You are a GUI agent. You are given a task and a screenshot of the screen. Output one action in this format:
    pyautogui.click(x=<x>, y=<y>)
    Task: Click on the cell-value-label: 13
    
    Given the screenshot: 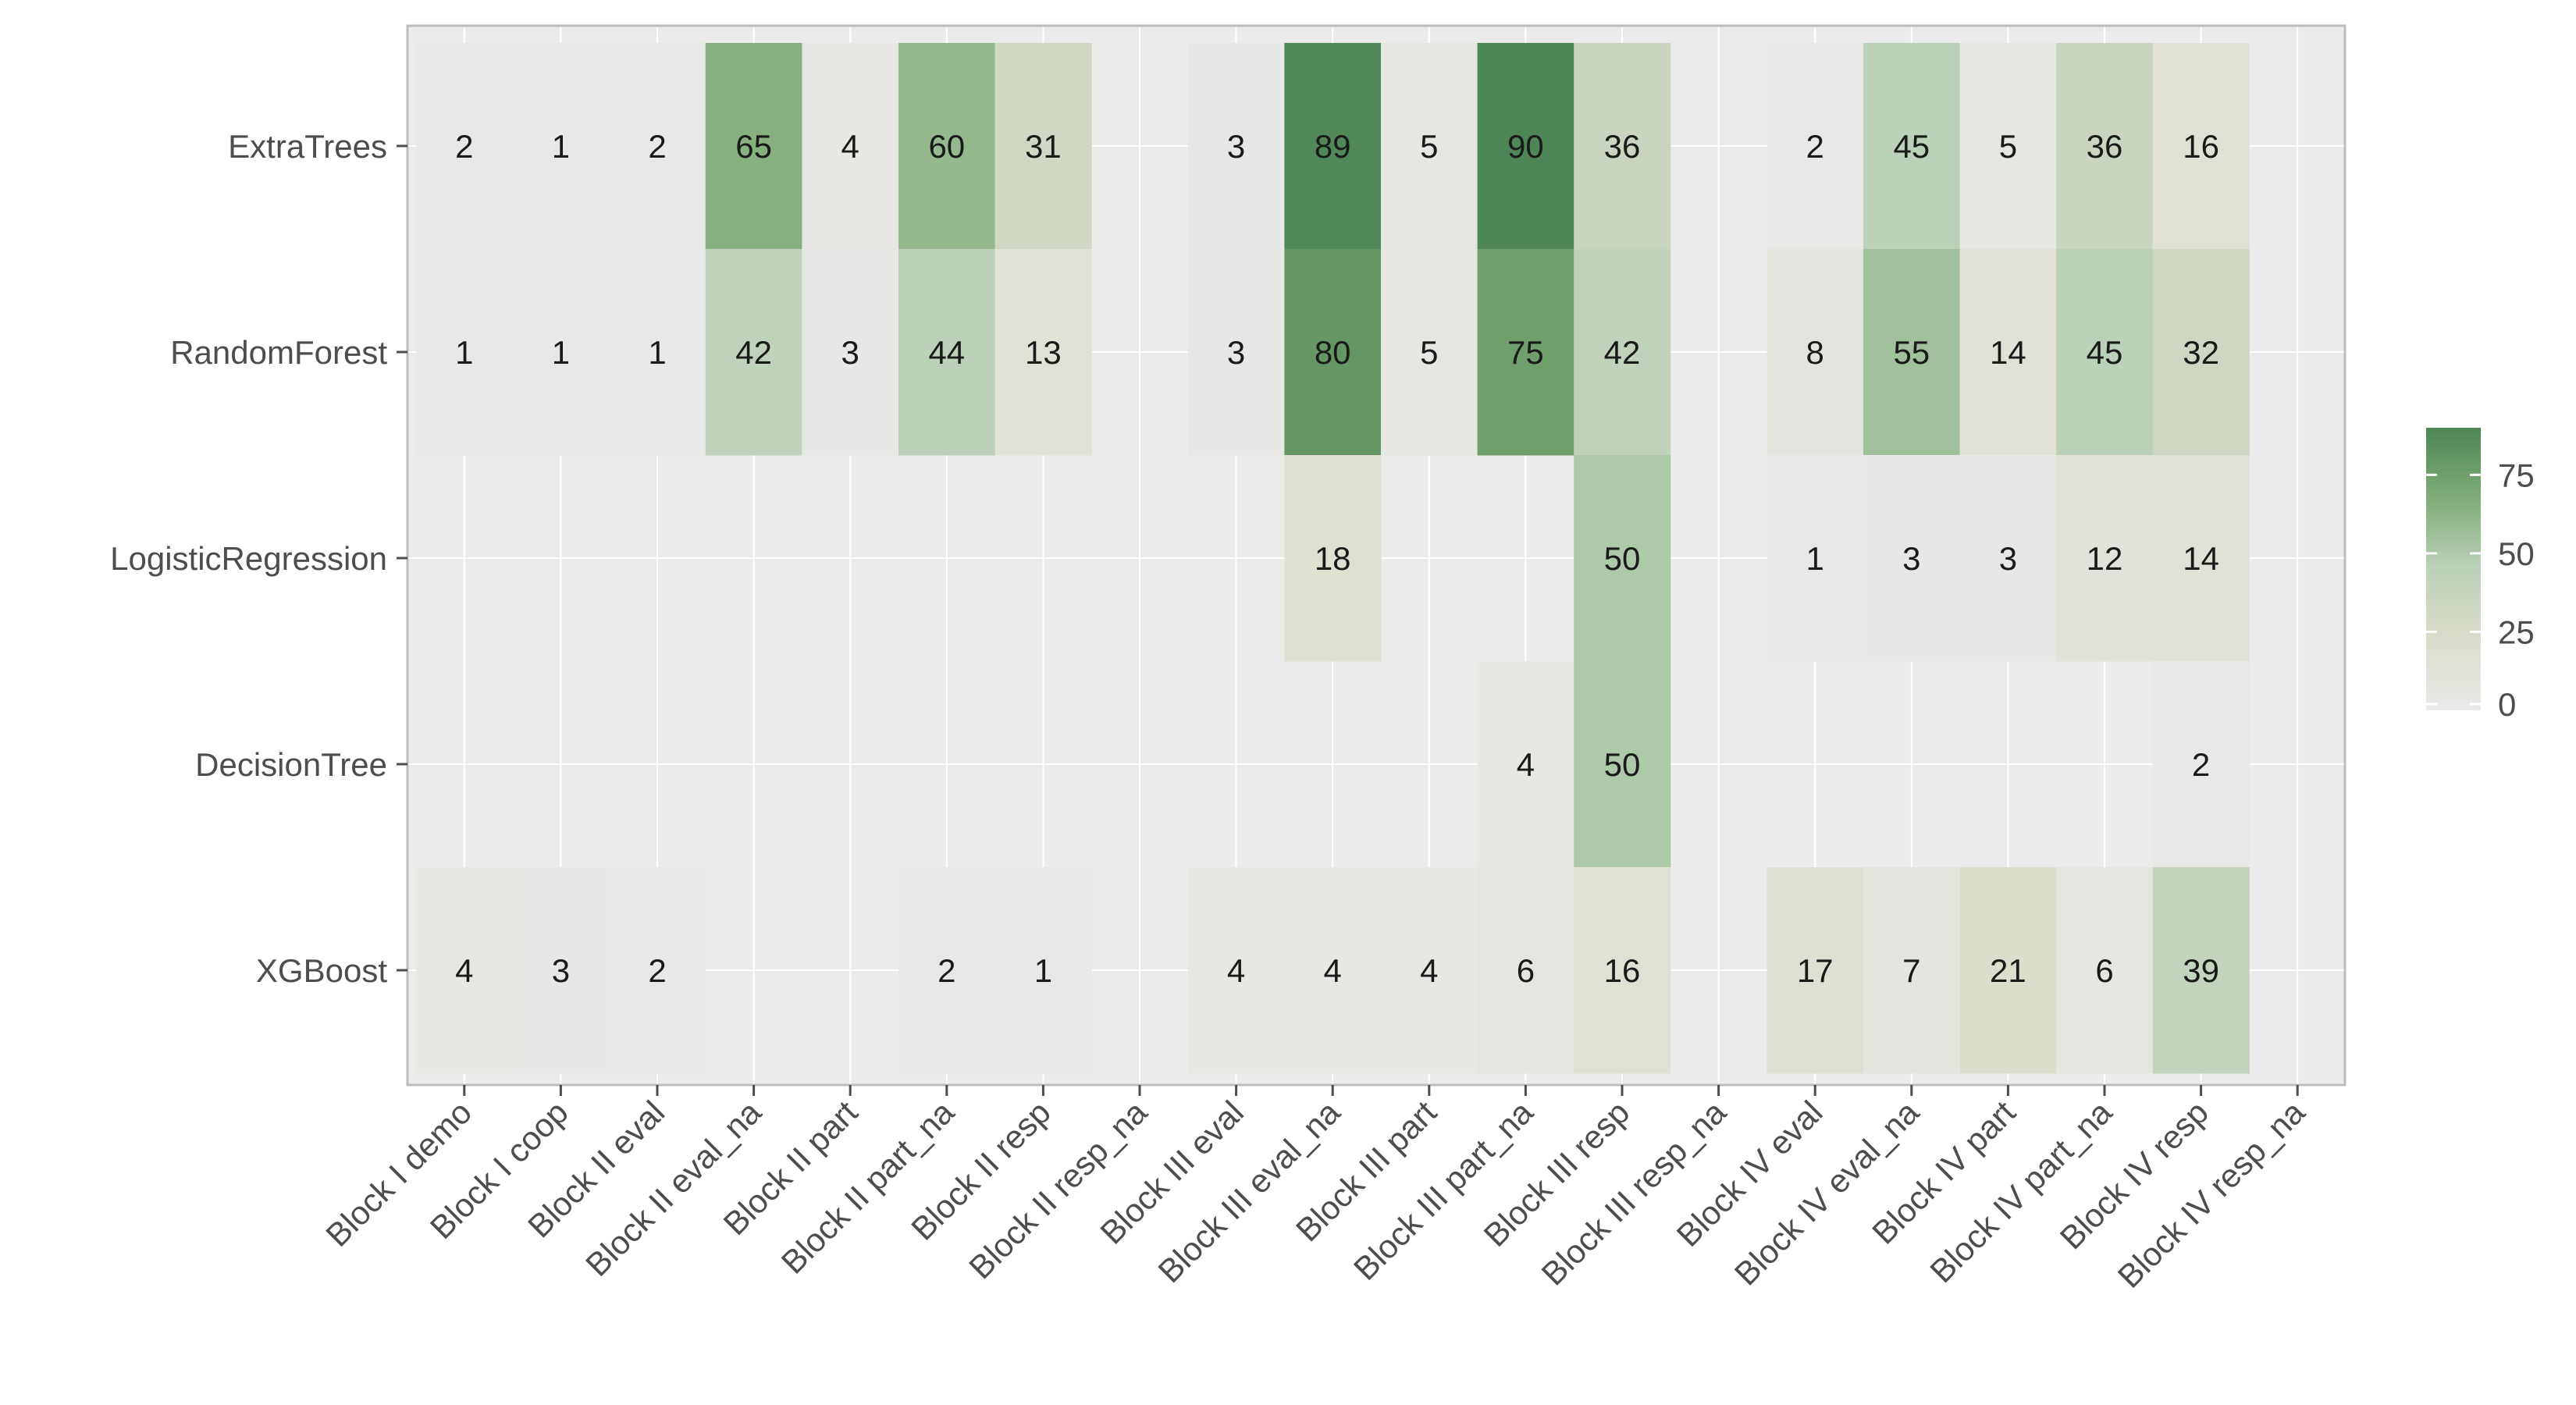 What is the action you would take?
    pyautogui.click(x=1043, y=353)
    